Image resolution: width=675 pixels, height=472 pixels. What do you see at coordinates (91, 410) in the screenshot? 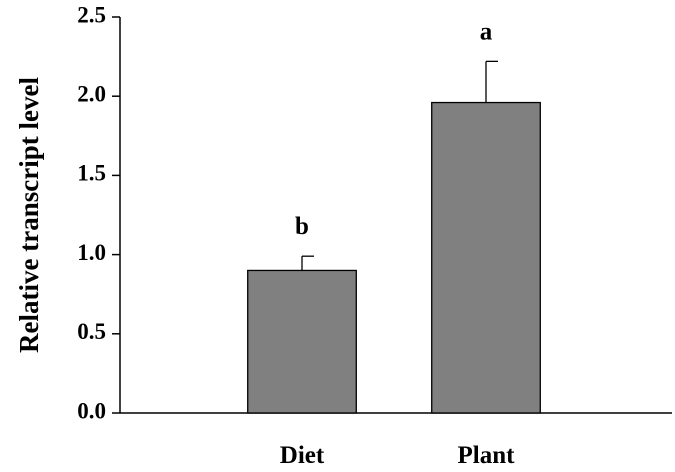
I see `y-tick-label: 0.0` at bounding box center [91, 410].